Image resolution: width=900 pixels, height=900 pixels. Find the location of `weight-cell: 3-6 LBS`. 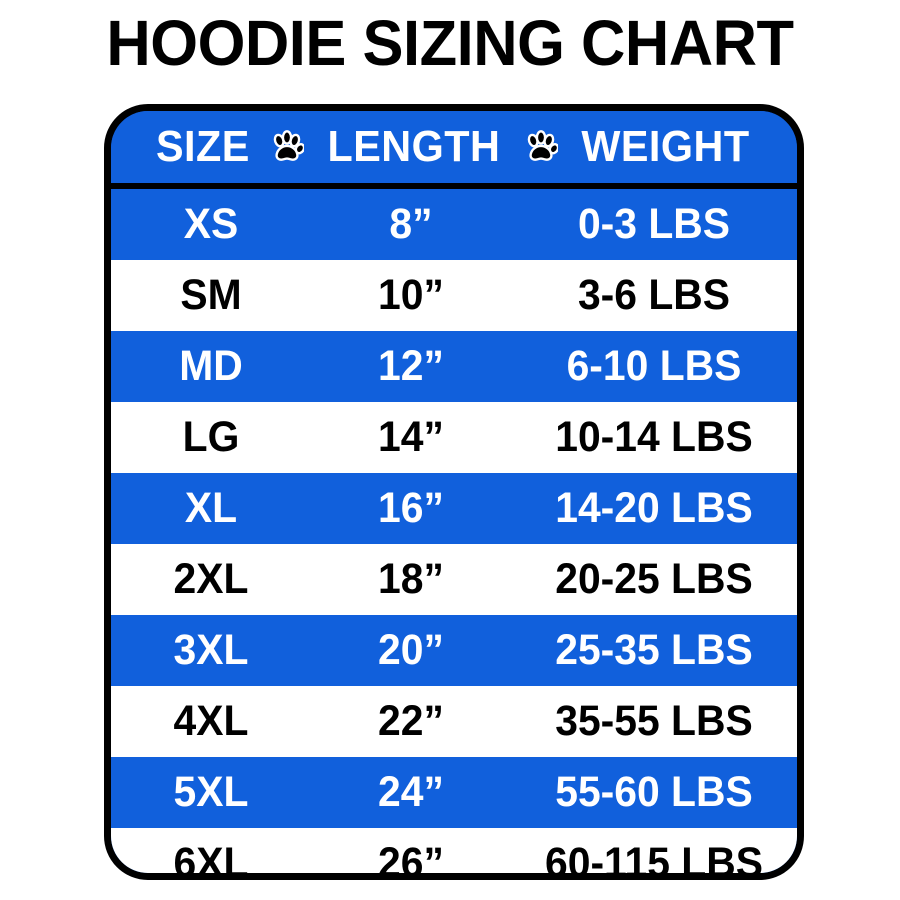

weight-cell: 3-6 LBS is located at coordinates (654, 295).